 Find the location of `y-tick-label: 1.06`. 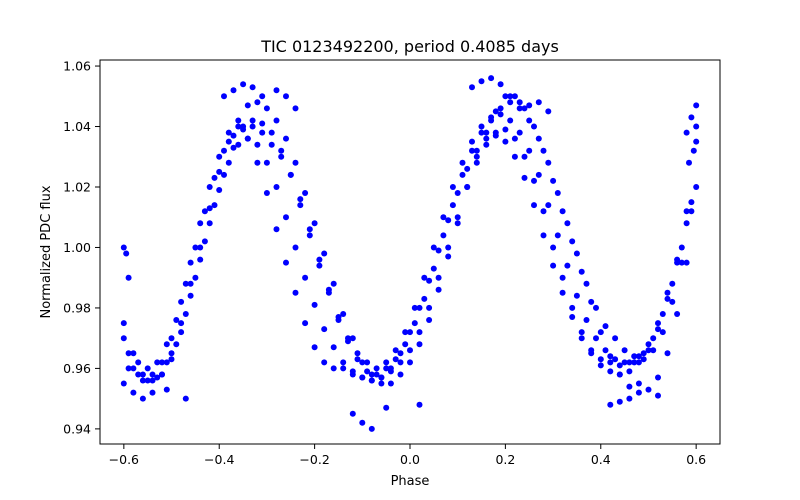

y-tick-label: 1.06 is located at coordinates (77, 66).